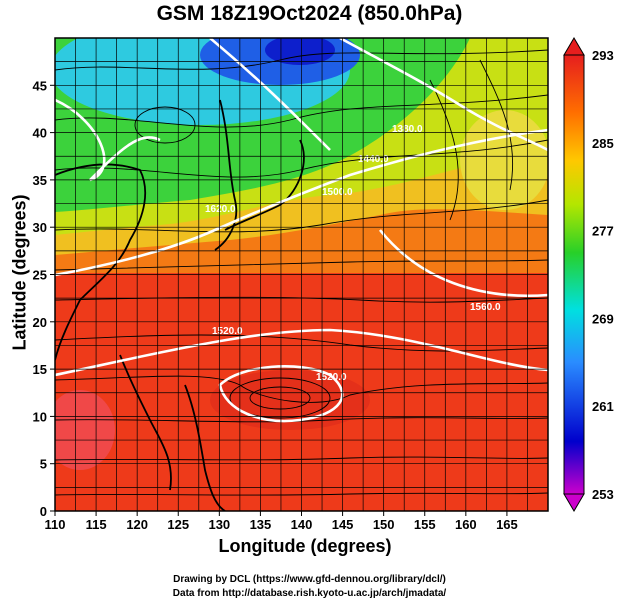 The width and height of the screenshot is (619, 605). What do you see at coordinates (40, 369) in the screenshot?
I see `y-tick-label: 15` at bounding box center [40, 369].